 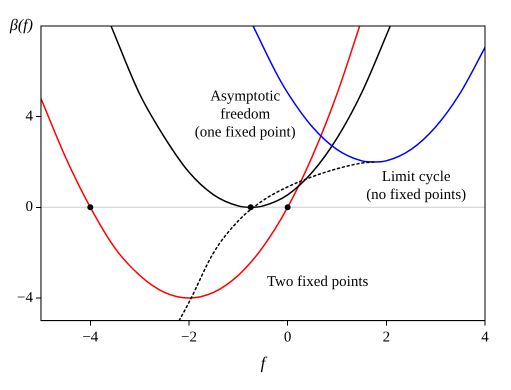 I want to click on x-axis-title: f, so click(x=264, y=362).